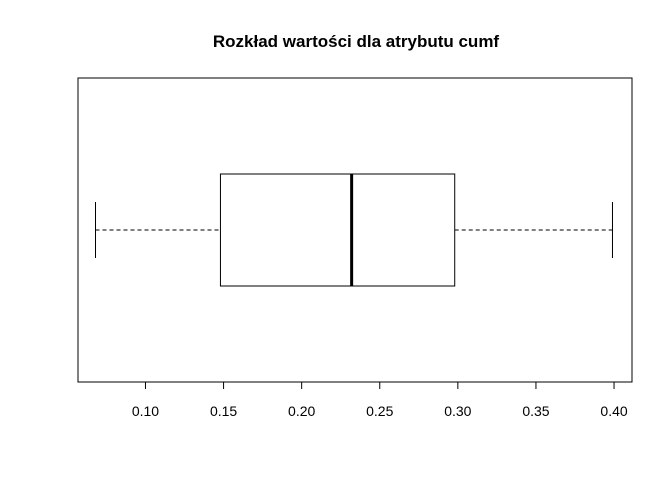 Image resolution: width=672 pixels, height=480 pixels. What do you see at coordinates (613, 411) in the screenshot?
I see `x-tick-label: 0.40` at bounding box center [613, 411].